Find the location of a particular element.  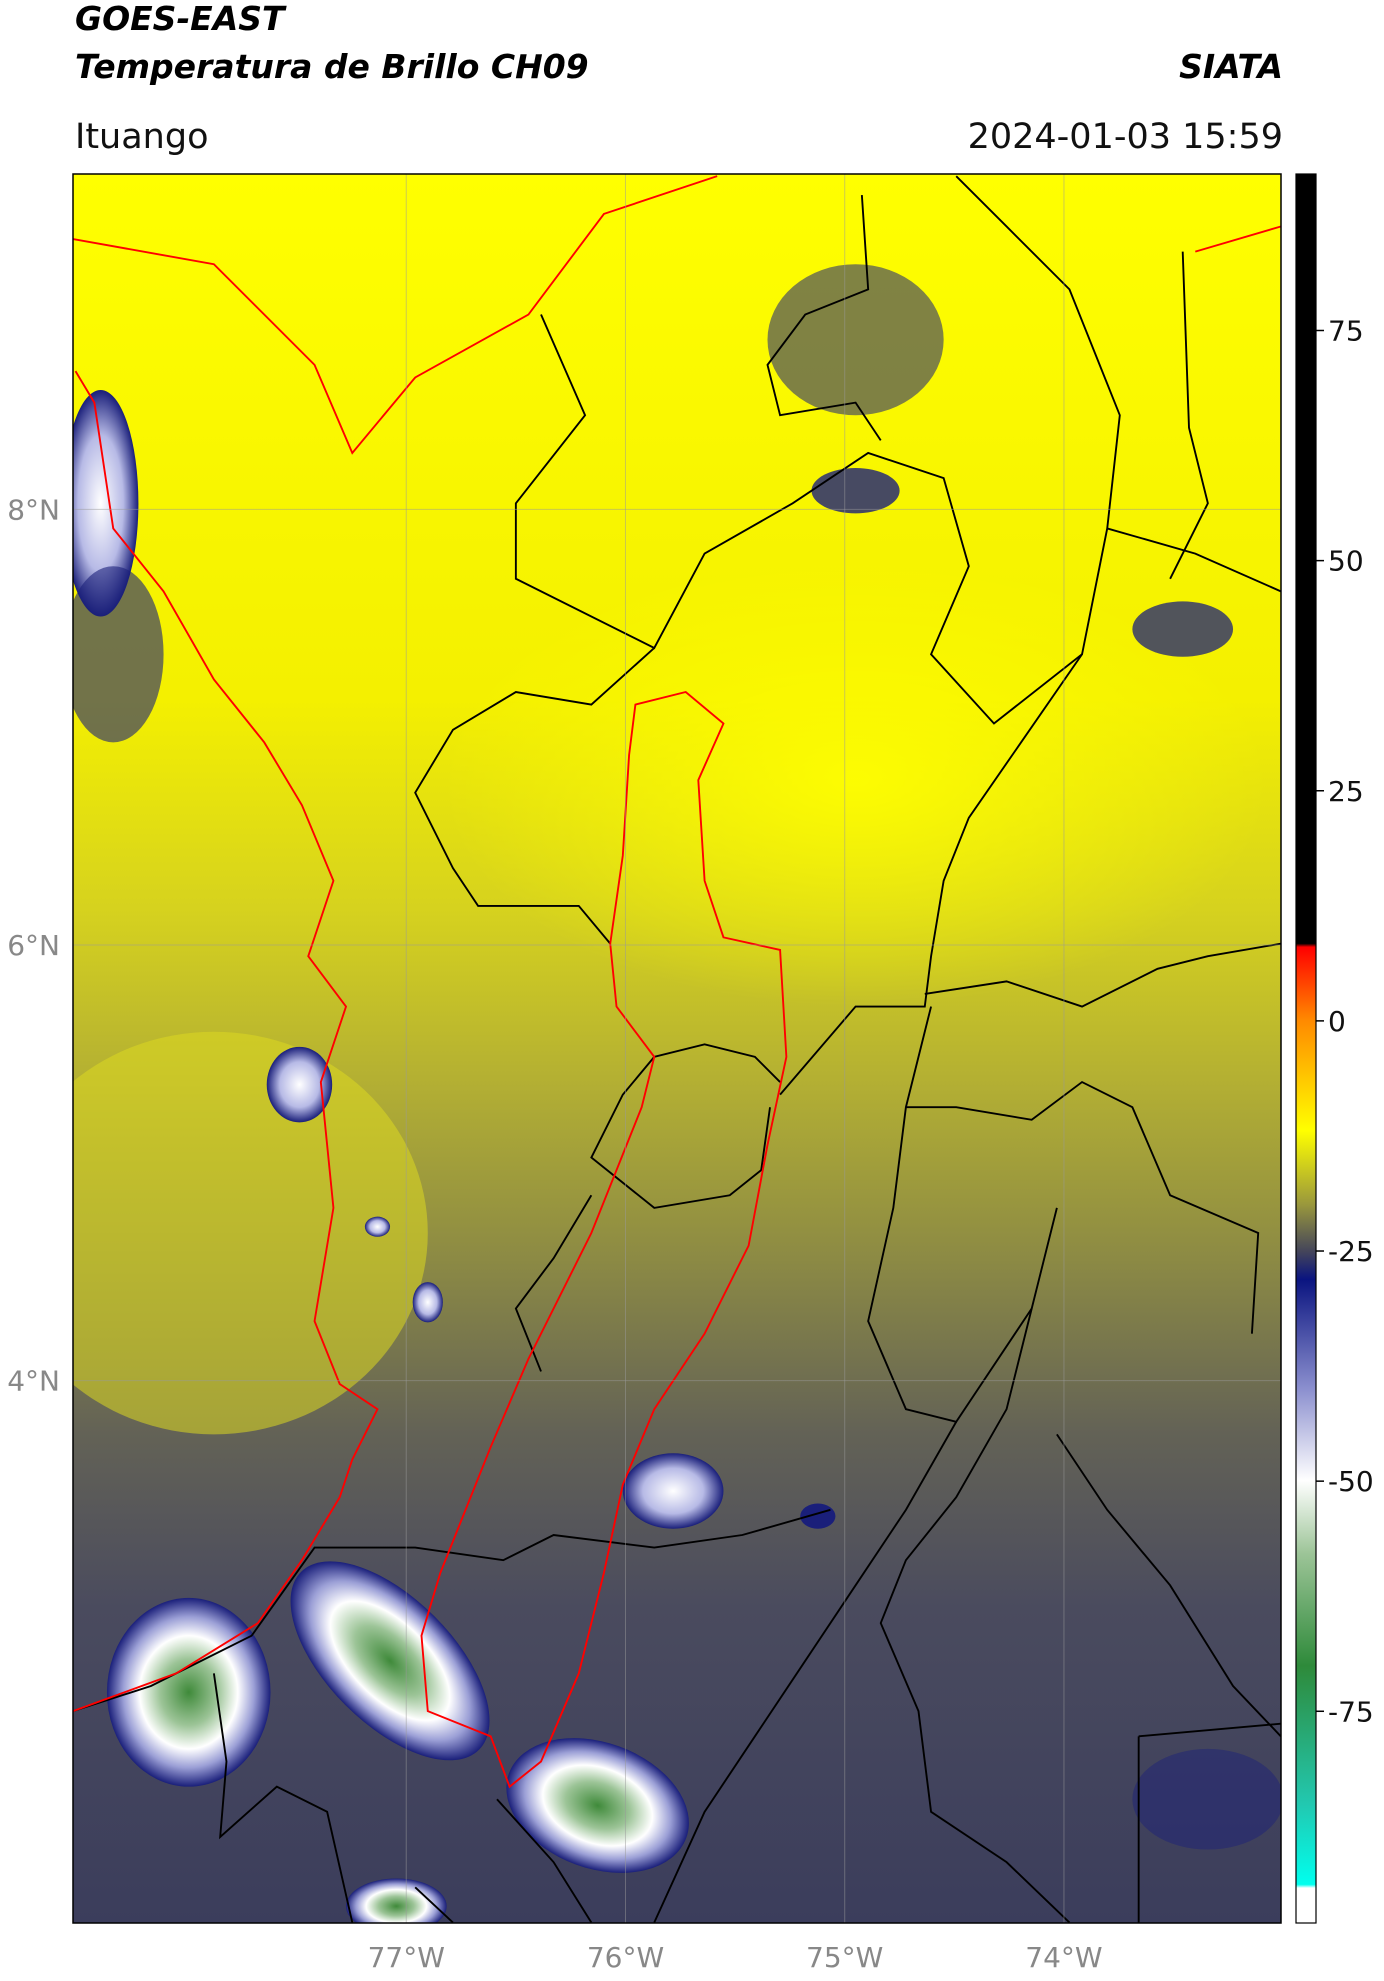

colorbar-tick-label: -50 is located at coordinates (1351, 1481).